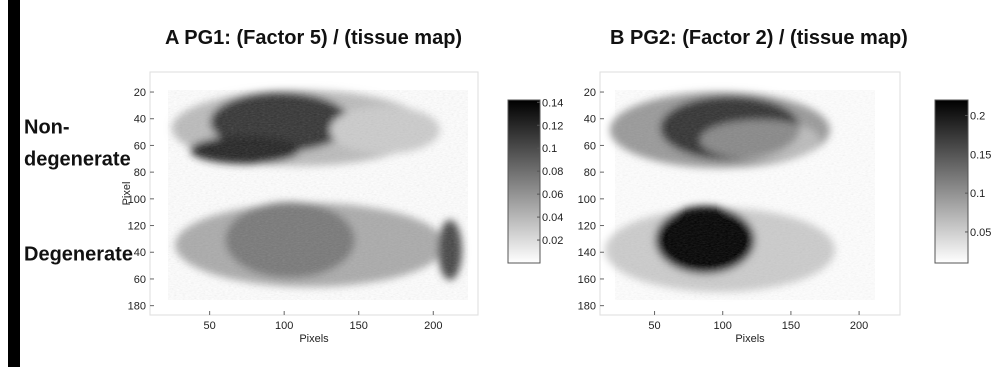 The height and width of the screenshot is (372, 998). I want to click on y-tick-label: 160, so click(587, 280).